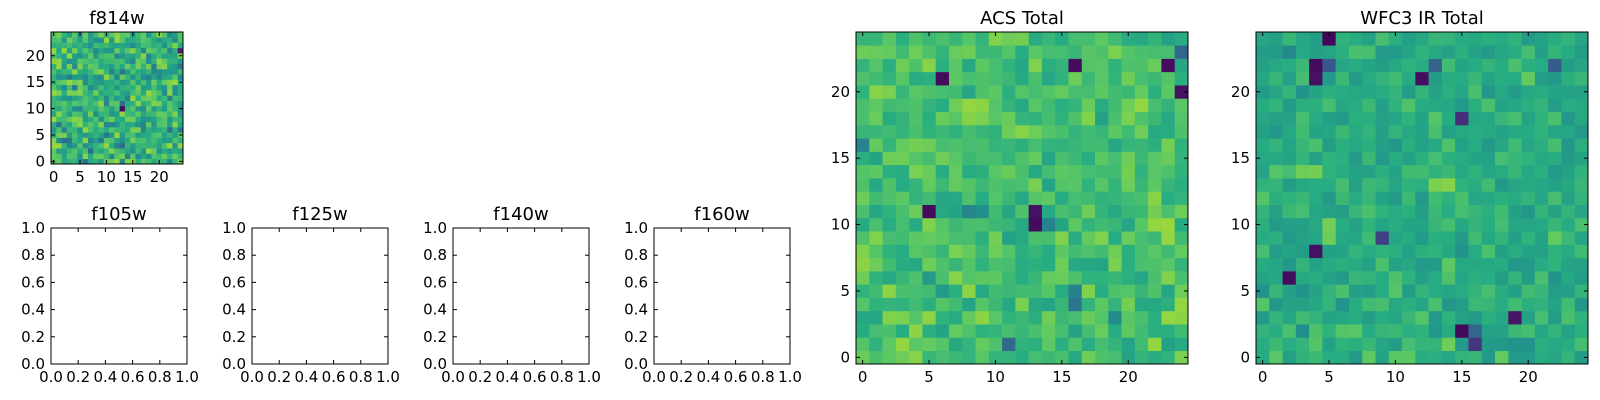  I want to click on x-tick-label: 20, so click(1128, 377).